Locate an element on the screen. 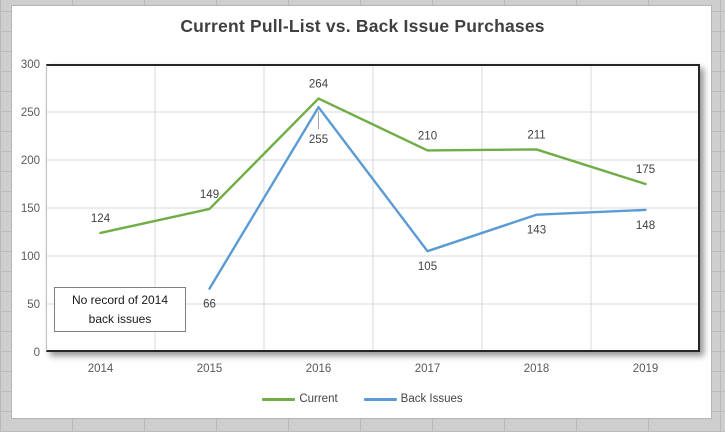  legend-label-current: Current is located at coordinates (318, 399).